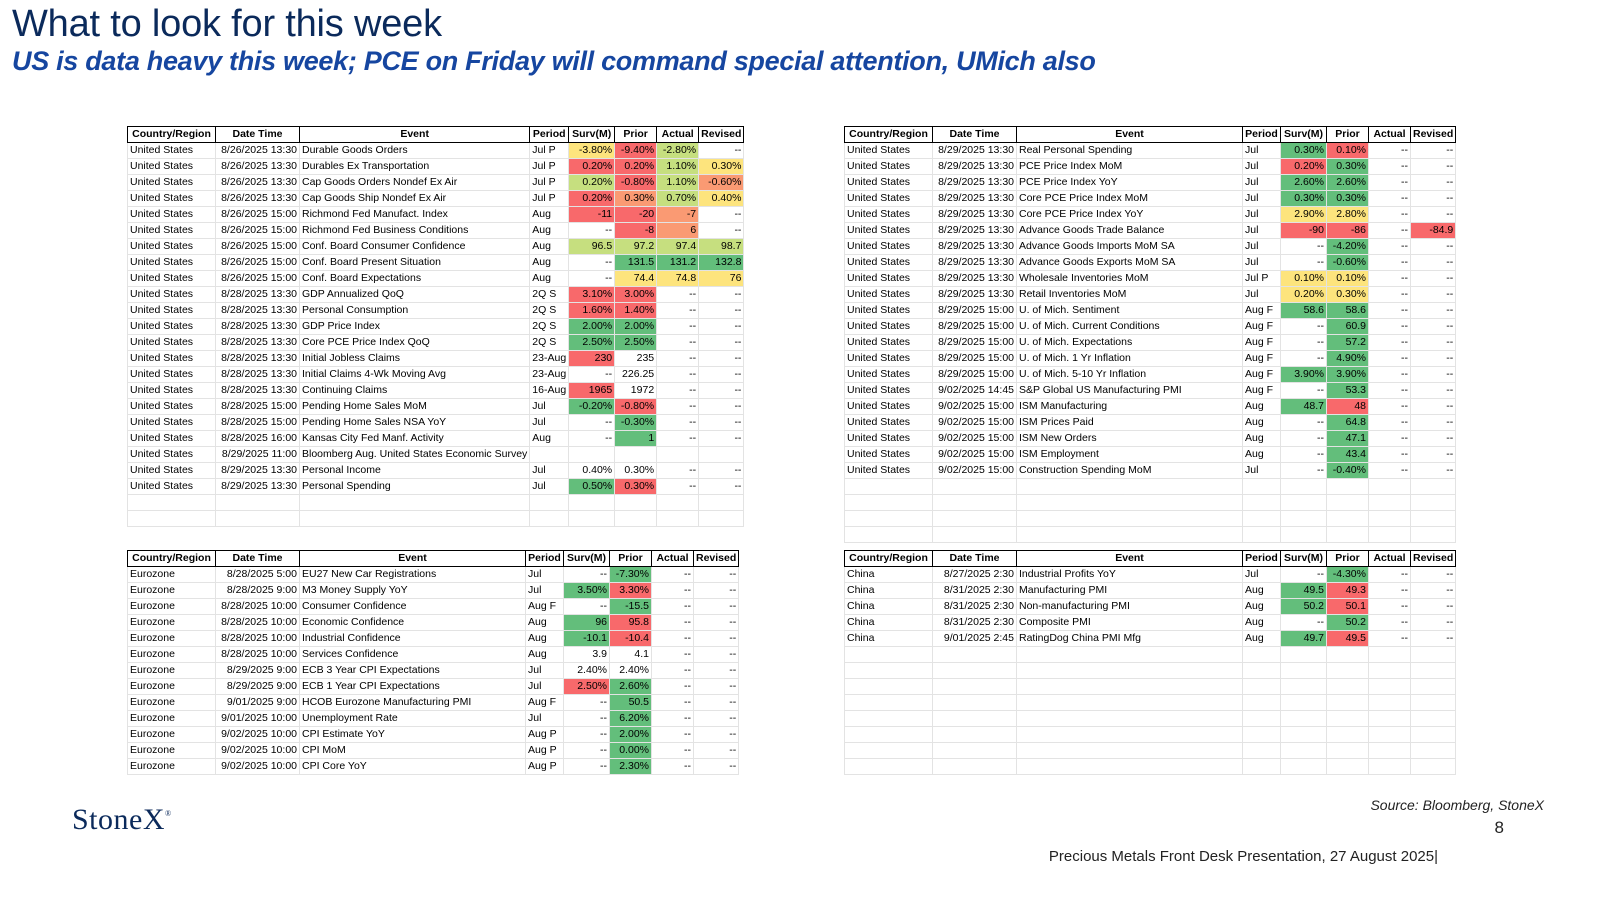  What do you see at coordinates (257, 590) in the screenshot?
I see `cell-datetime: 8/28/2025 9:00` at bounding box center [257, 590].